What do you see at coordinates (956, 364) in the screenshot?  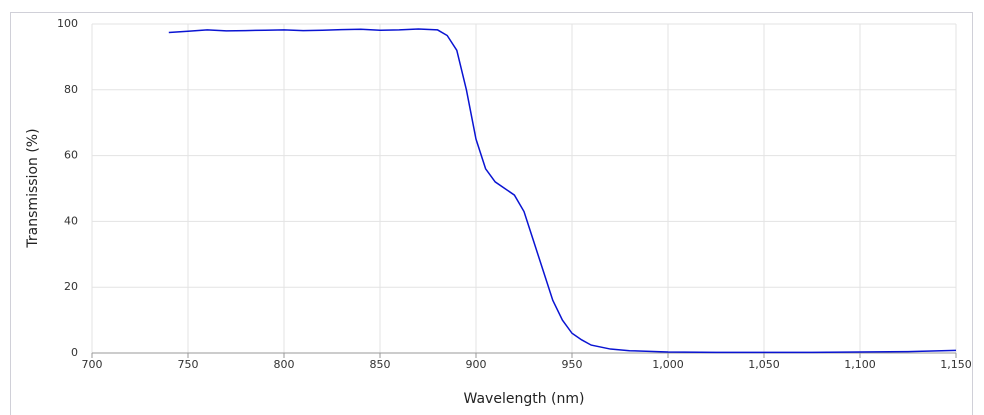 I see `x-tick-label: 1,150` at bounding box center [956, 364].